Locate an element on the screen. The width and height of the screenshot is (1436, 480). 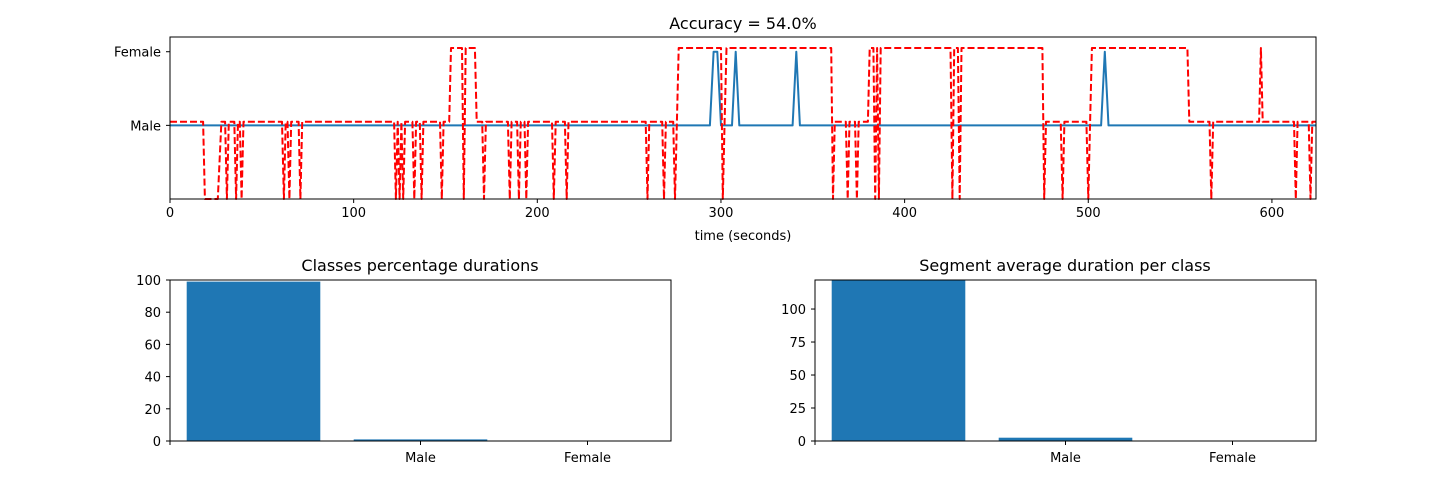
y-tick-label: Female is located at coordinates (137, 53).